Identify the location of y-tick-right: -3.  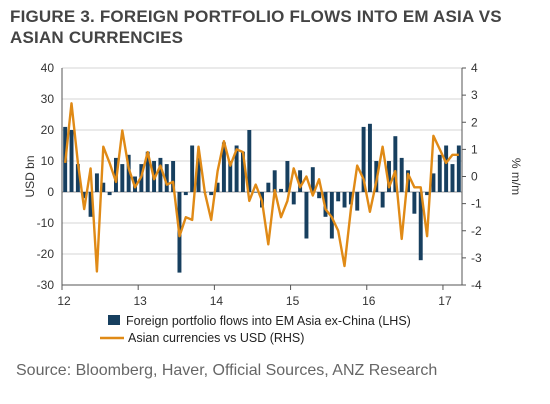
(476, 258).